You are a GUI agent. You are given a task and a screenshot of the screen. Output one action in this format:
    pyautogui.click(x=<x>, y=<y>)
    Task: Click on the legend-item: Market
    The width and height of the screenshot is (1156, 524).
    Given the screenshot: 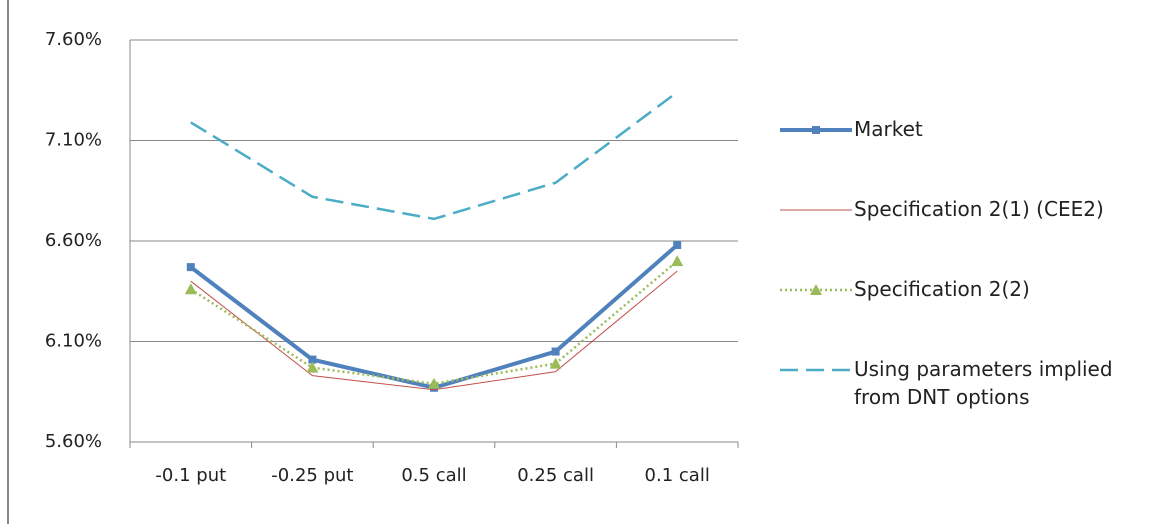 What is the action you would take?
    pyautogui.click(x=960, y=152)
    